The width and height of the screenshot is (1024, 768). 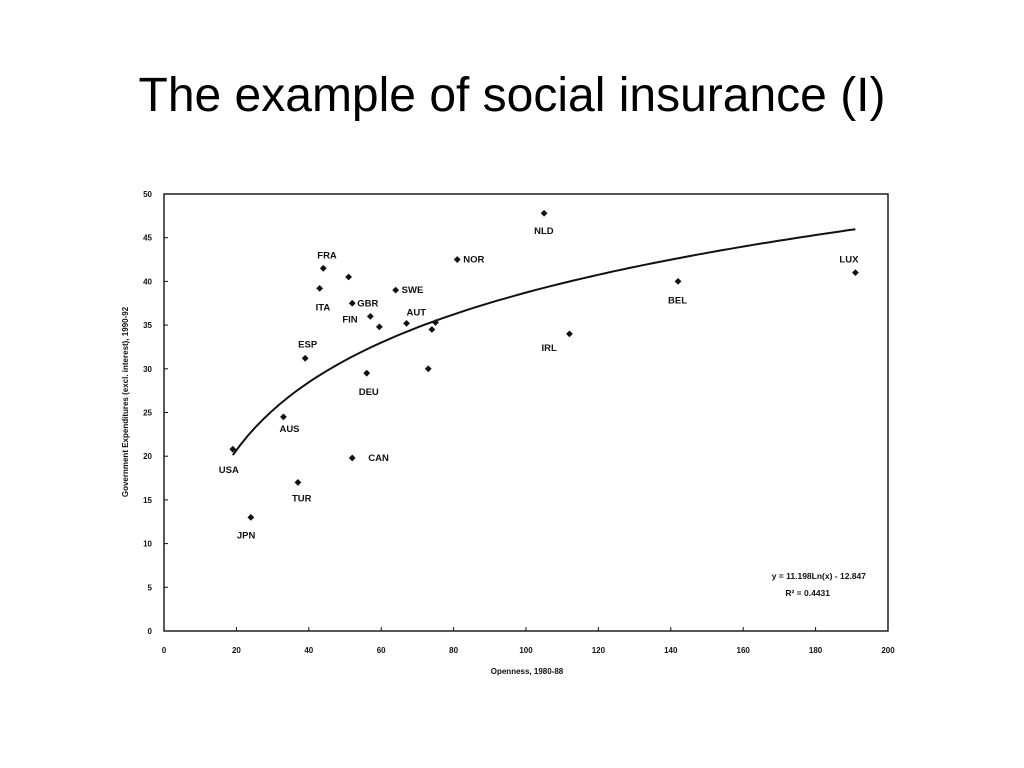 What do you see at coordinates (671, 650) in the screenshot?
I see `x-tick-label: 140` at bounding box center [671, 650].